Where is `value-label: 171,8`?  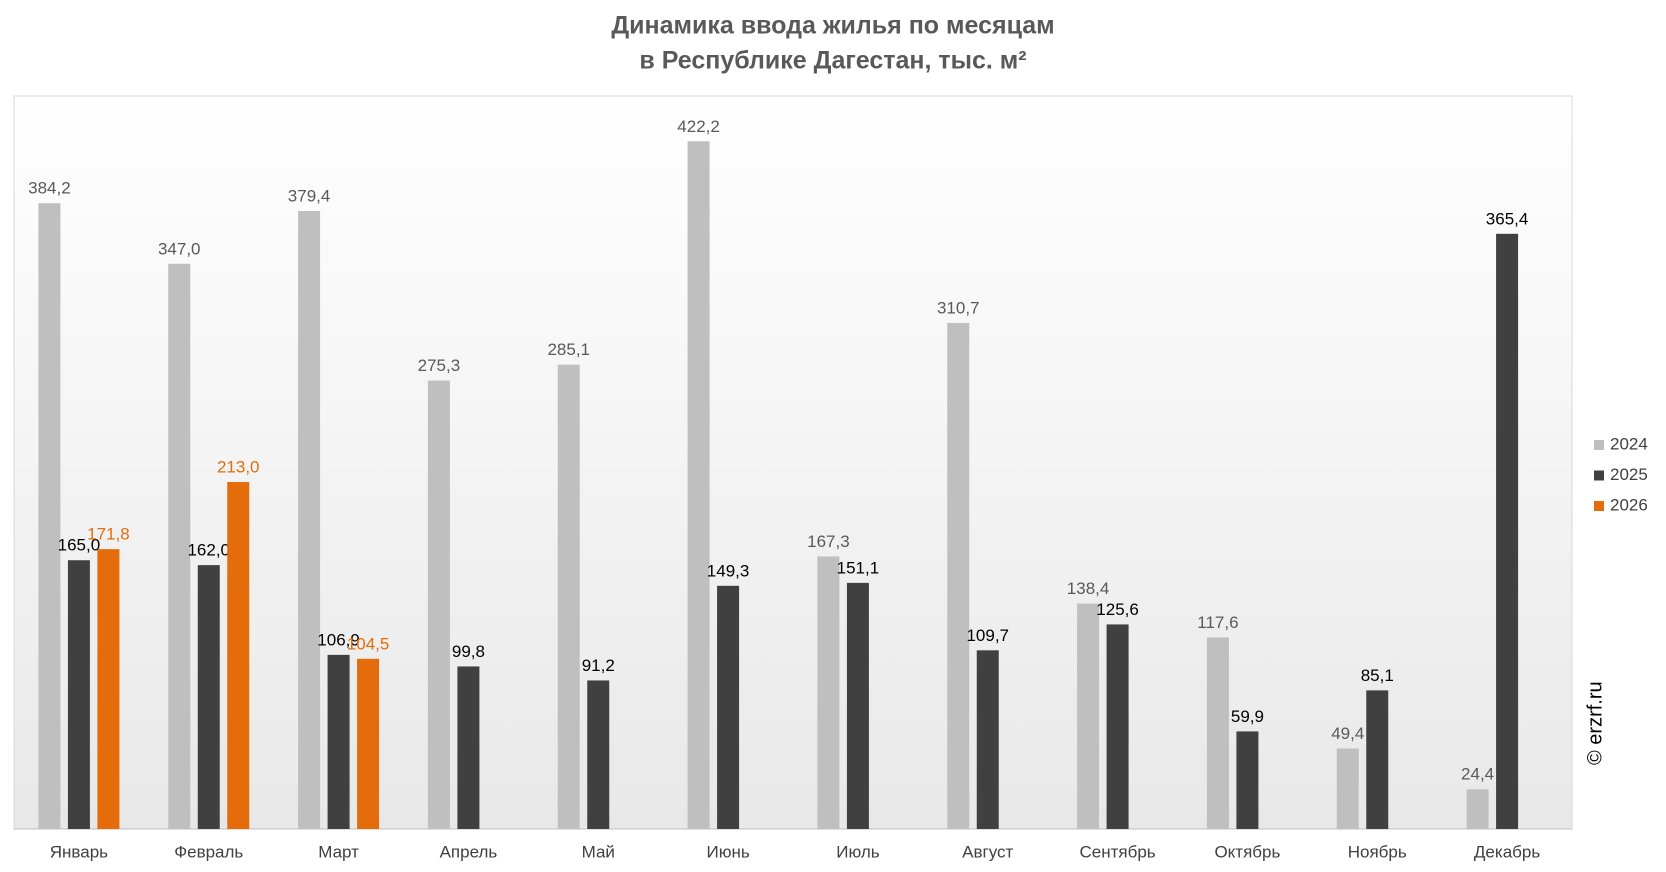
value-label: 171,8 is located at coordinates (108, 534).